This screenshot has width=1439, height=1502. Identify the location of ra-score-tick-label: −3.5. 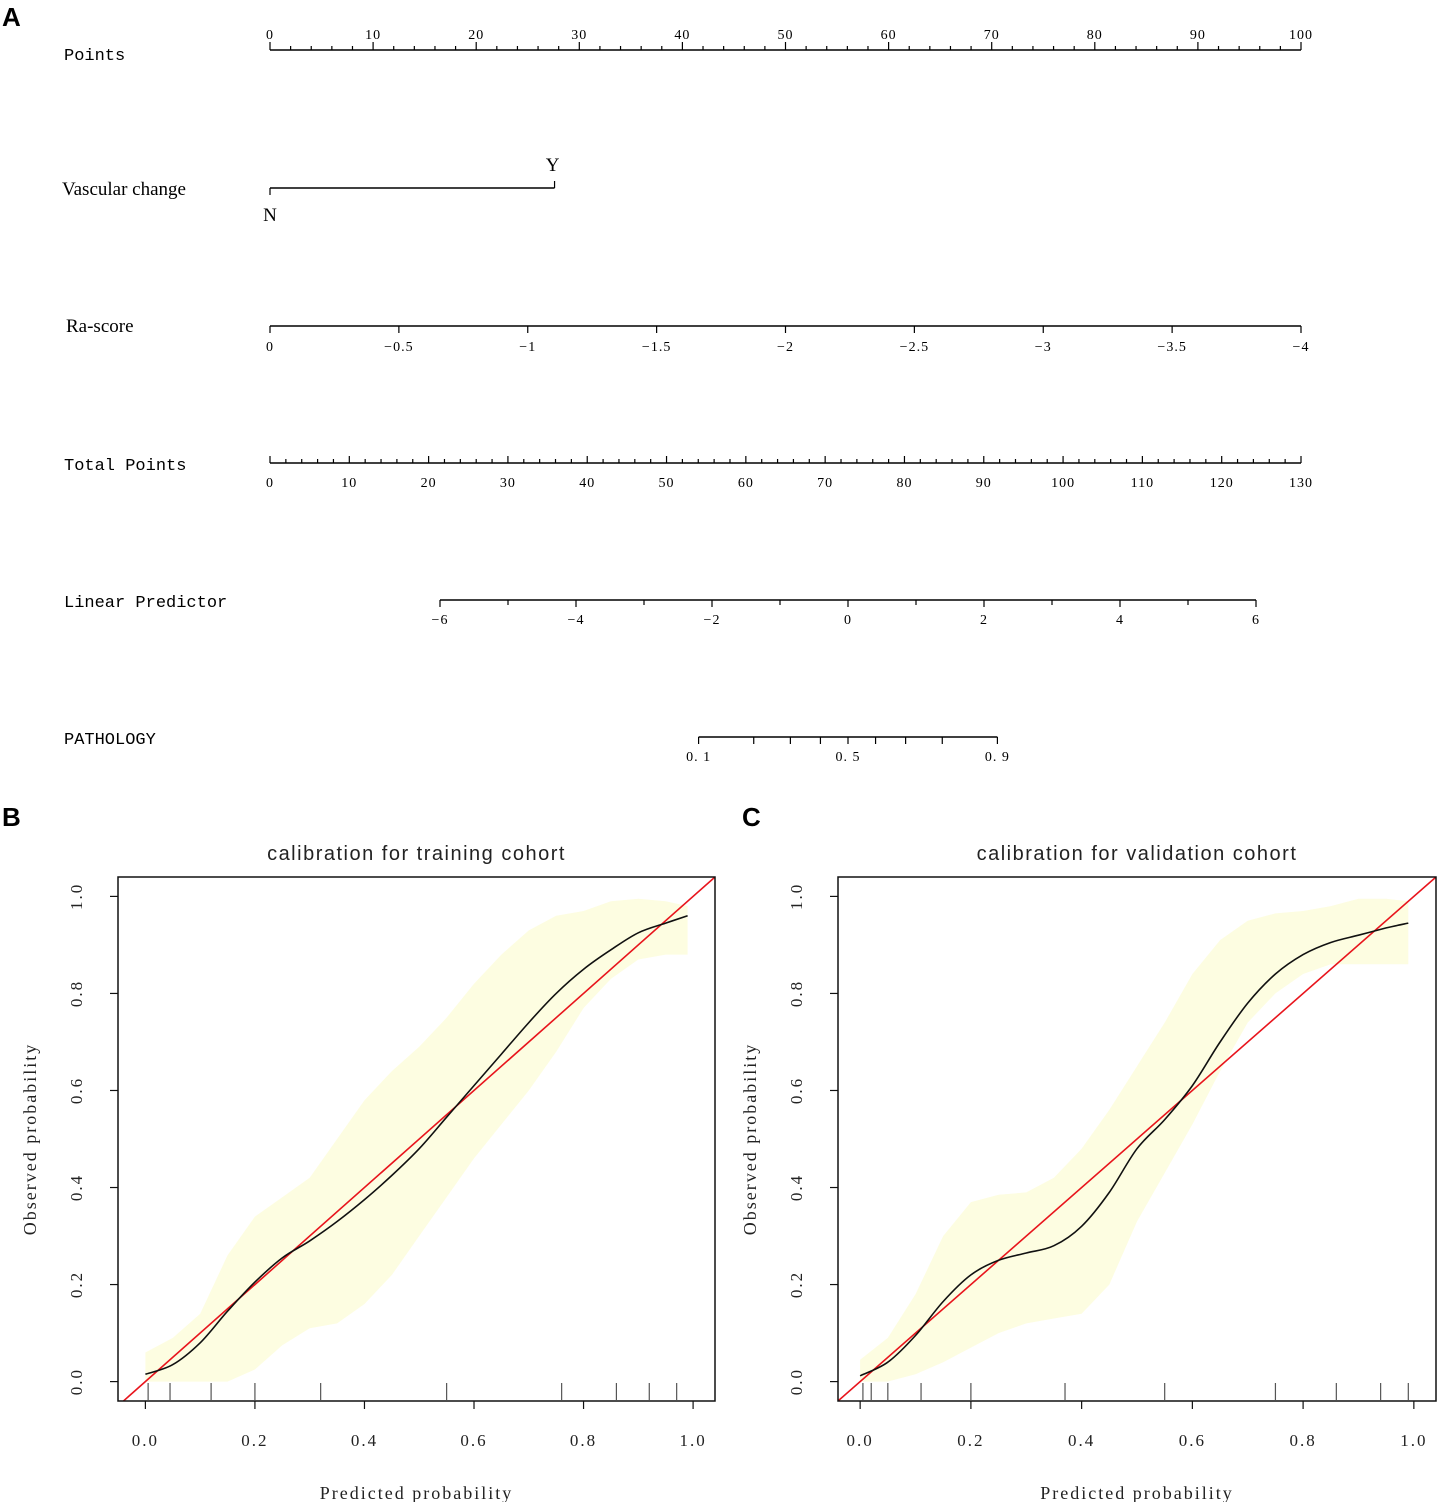
(1171, 347).